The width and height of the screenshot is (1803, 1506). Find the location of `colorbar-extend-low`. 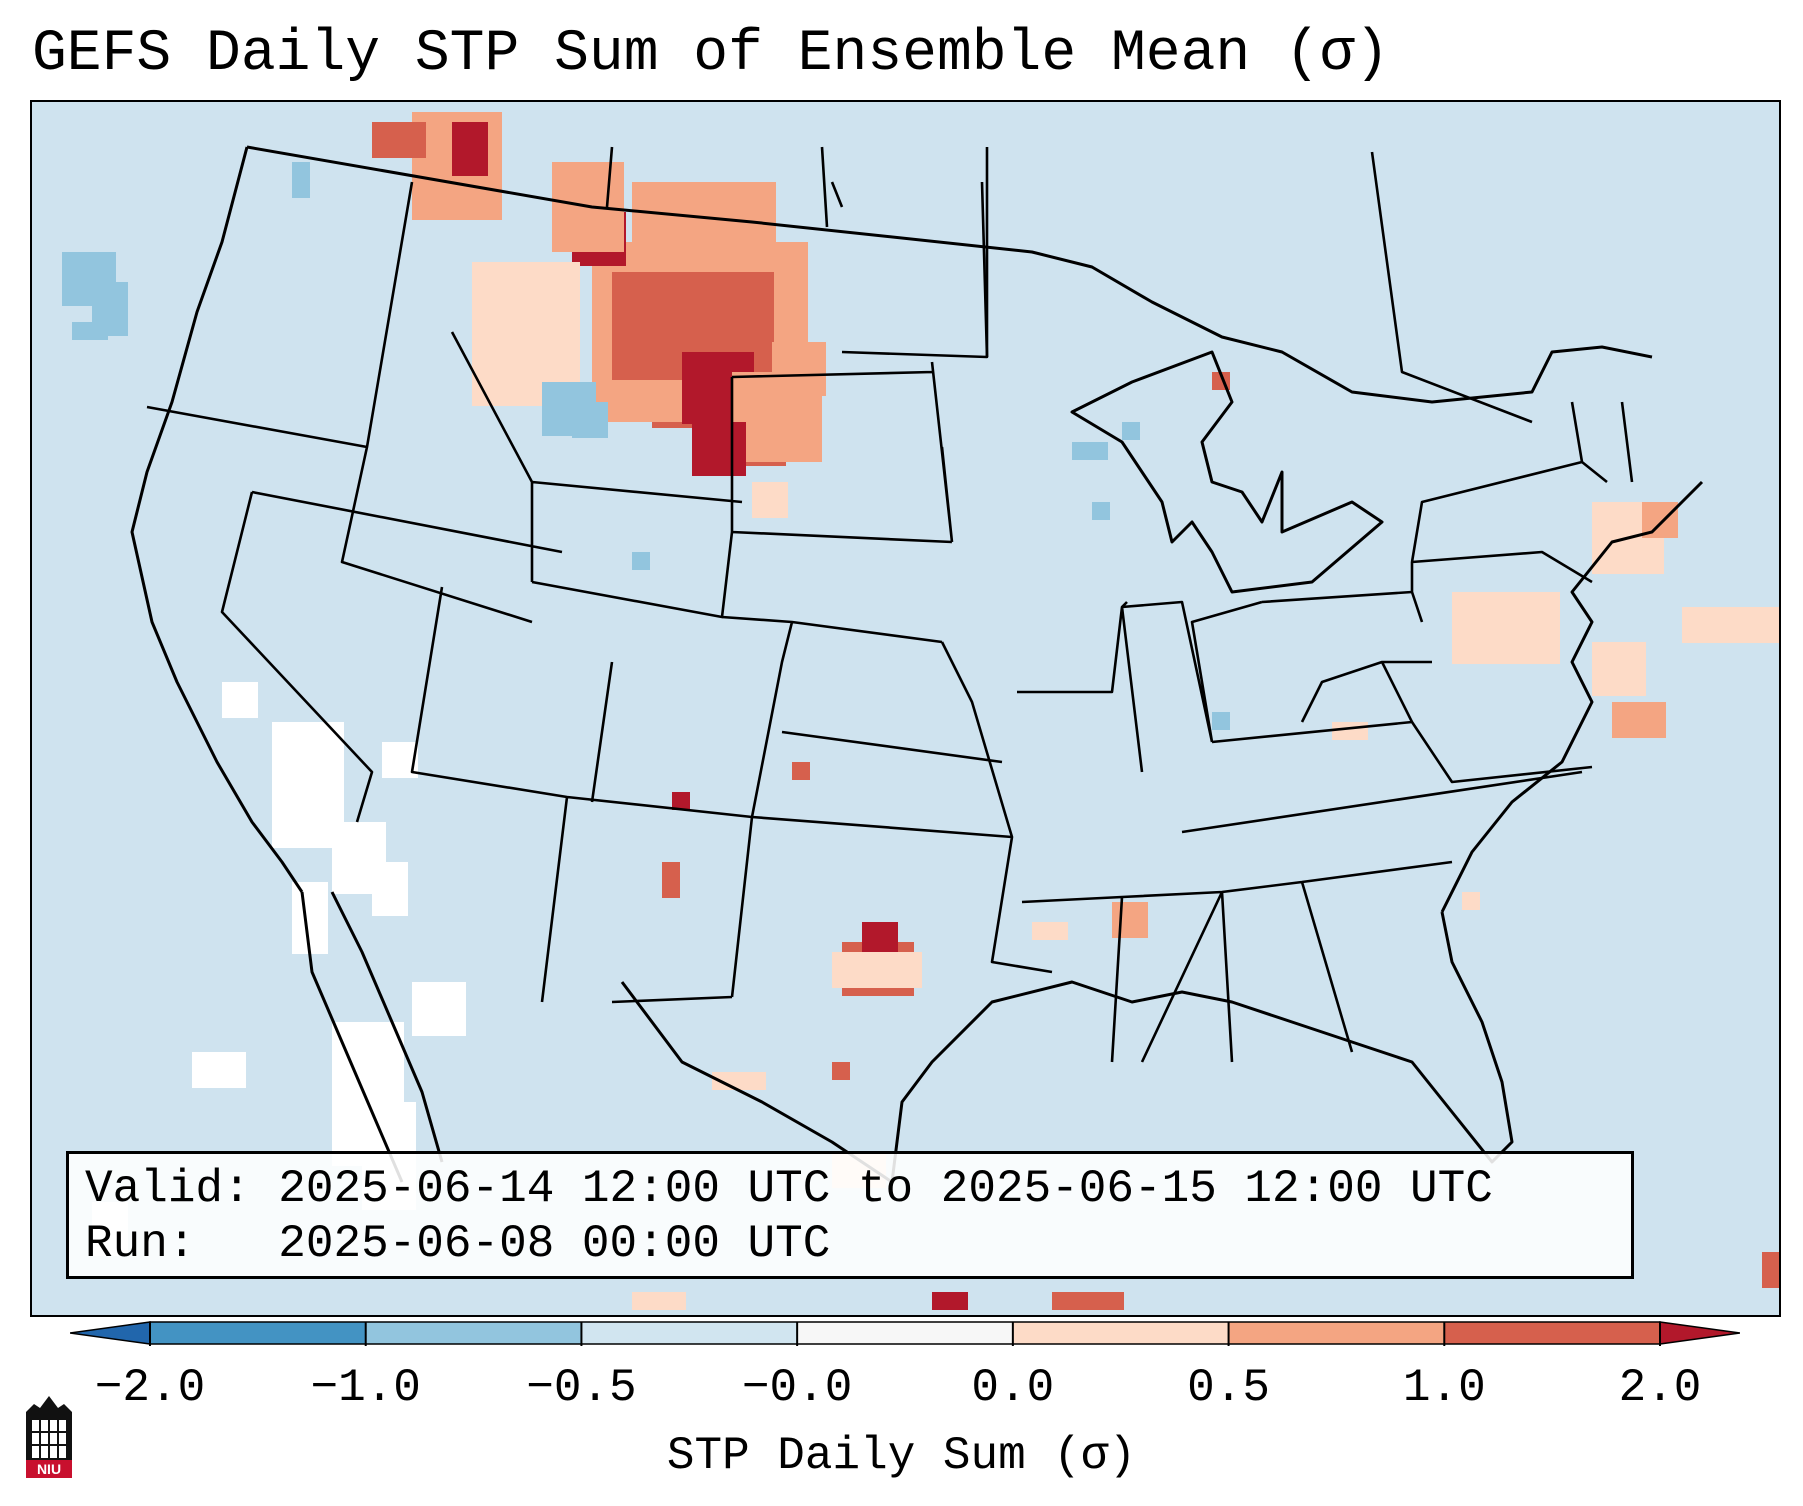

colorbar-extend-low is located at coordinates (110, 1333).